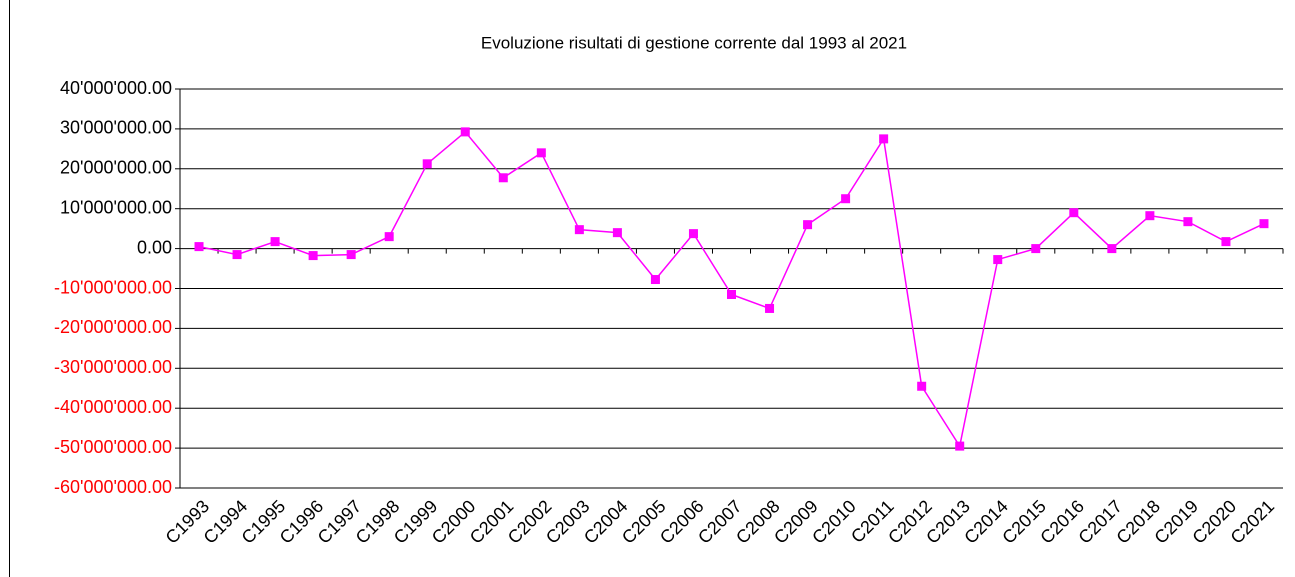 The image size is (1295, 577). What do you see at coordinates (113, 287) in the screenshot?
I see `y-tick-label: -10'000'000.00` at bounding box center [113, 287].